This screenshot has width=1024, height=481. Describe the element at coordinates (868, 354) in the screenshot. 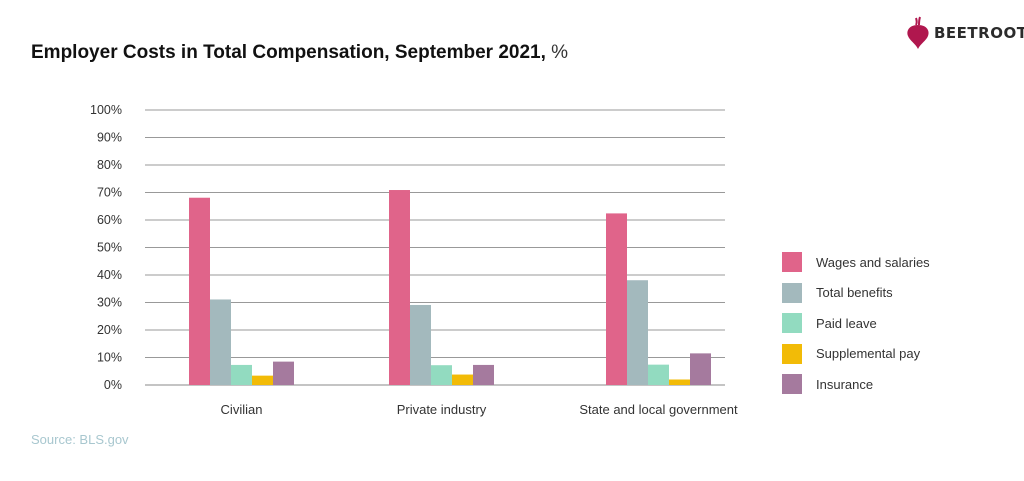

I see `legend-label: Supplemental pay` at that location.